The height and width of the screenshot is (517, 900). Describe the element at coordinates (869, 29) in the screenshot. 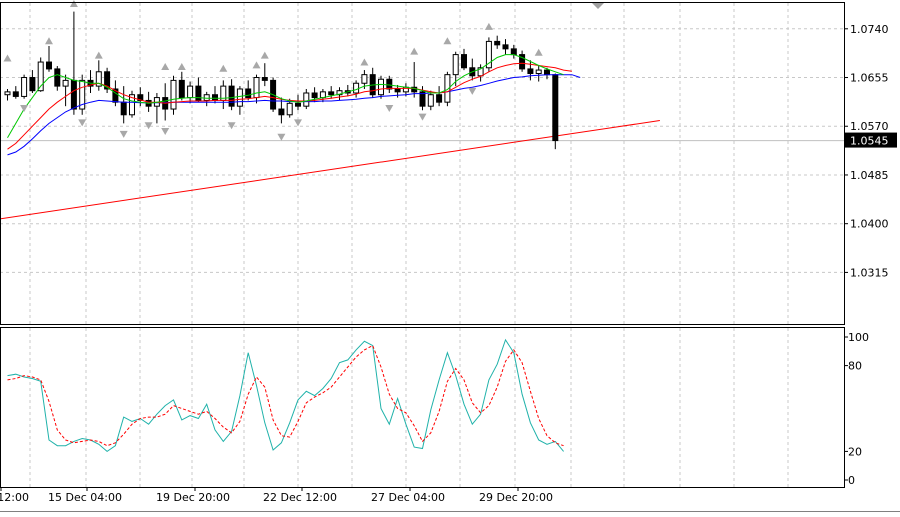

I see `price-axis-label: 1.0740` at that location.